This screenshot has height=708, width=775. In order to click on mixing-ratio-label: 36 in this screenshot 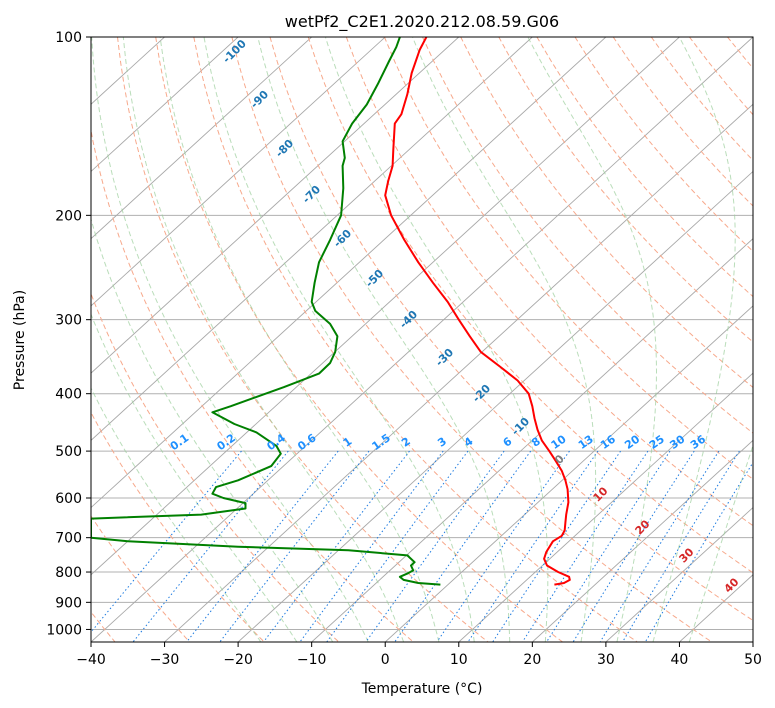, I will do `click(698, 442)`.